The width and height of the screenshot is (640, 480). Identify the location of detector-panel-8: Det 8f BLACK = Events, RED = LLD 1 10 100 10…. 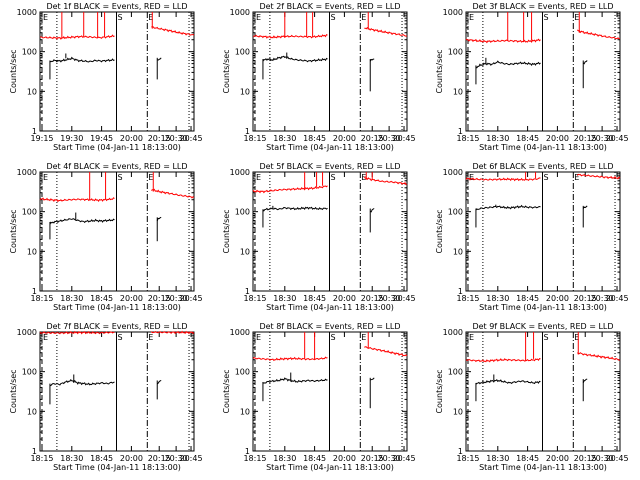
(319, 397).